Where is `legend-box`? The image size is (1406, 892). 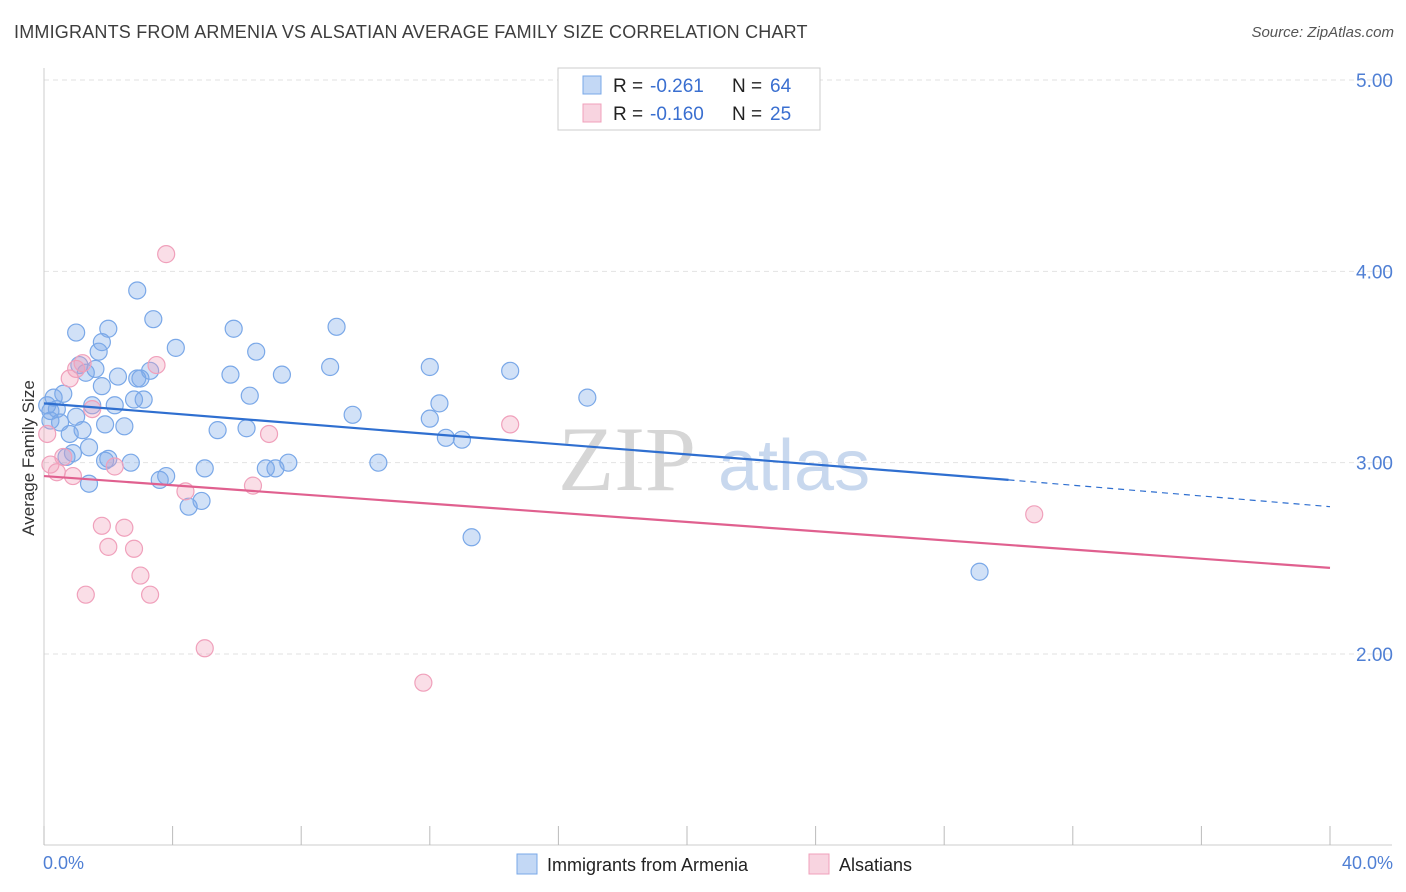 legend-box is located at coordinates (689, 99).